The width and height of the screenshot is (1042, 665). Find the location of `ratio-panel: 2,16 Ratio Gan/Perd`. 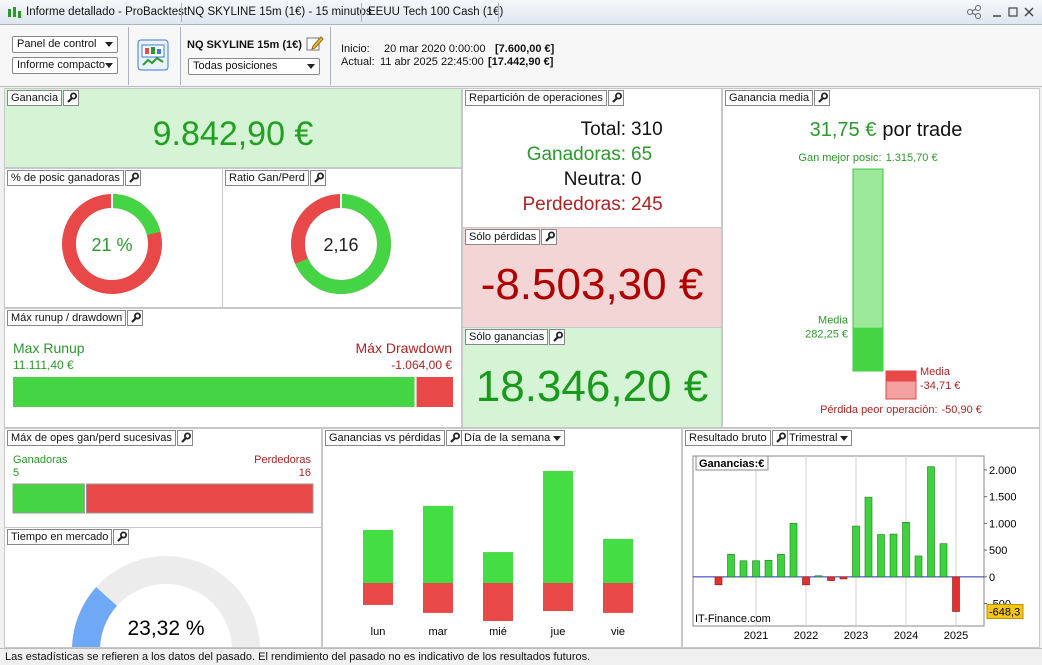

ratio-panel: 2,16 Ratio Gan/Perd is located at coordinates (342, 238).